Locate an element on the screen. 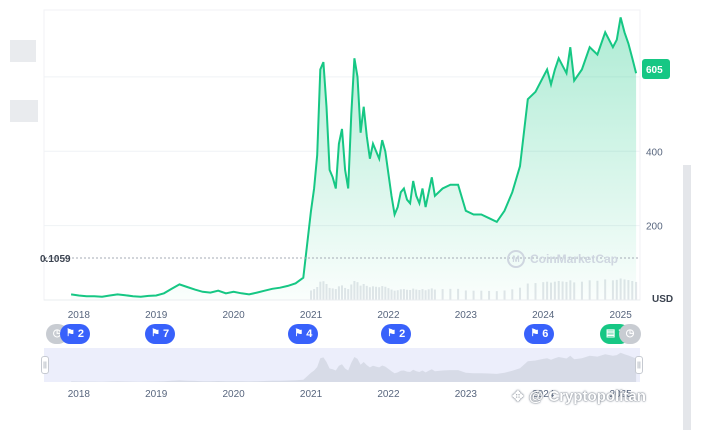 The height and width of the screenshot is (430, 720). y-axis: 200 400 is located at coordinates (654, 189).